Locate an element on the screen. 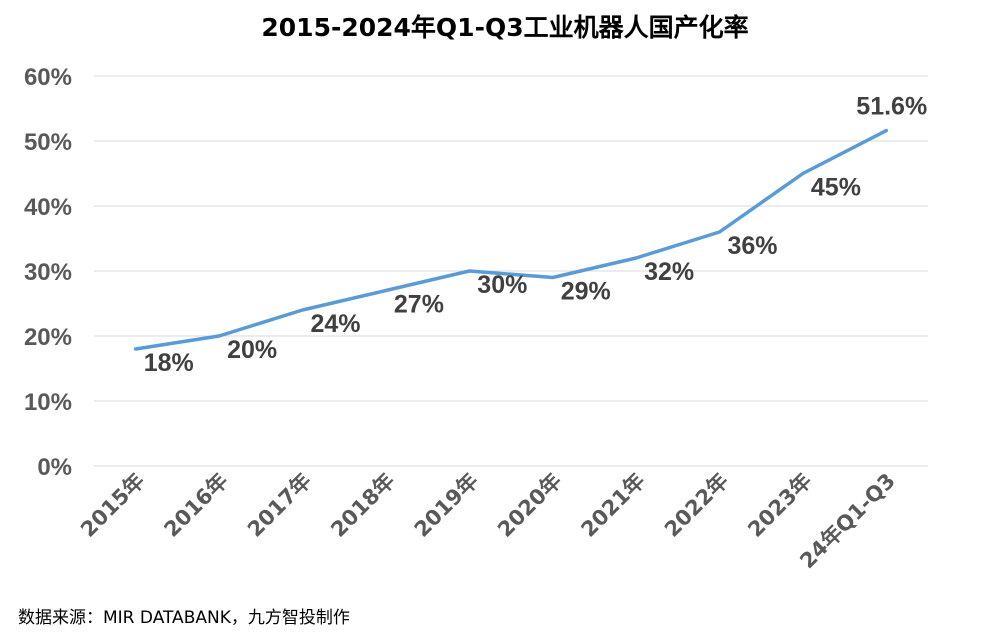 The width and height of the screenshot is (984, 639). x-tick-label: 2017年 is located at coordinates (279, 505).